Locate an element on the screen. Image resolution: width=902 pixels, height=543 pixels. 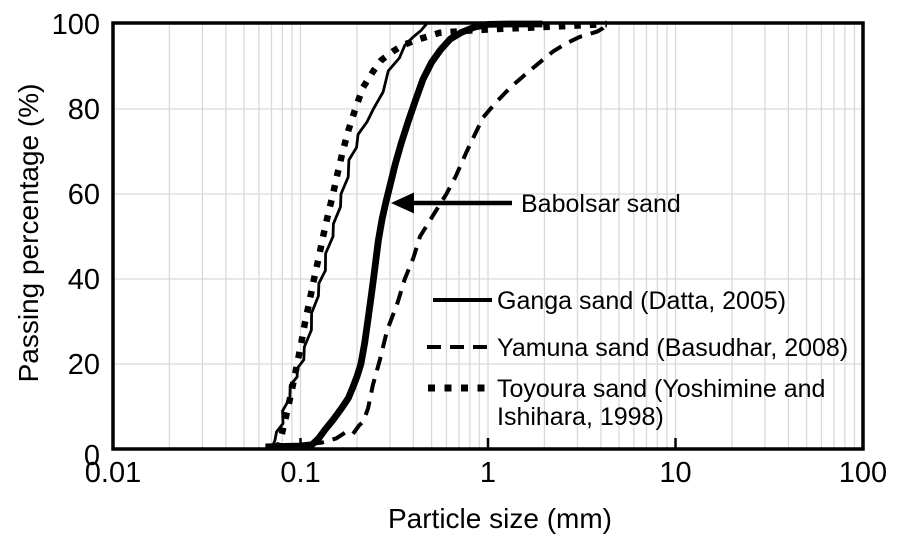
y-tick-label: 20 is located at coordinates (84, 365).